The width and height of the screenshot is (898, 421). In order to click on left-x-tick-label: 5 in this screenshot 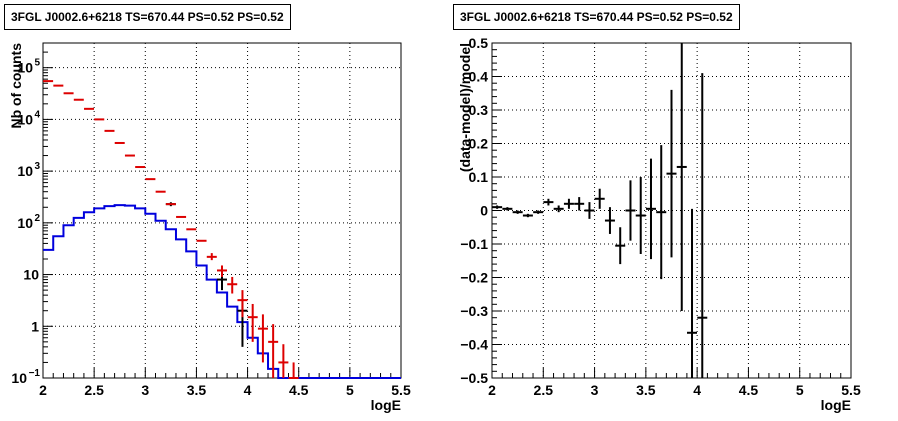, I will do `click(350, 390)`.